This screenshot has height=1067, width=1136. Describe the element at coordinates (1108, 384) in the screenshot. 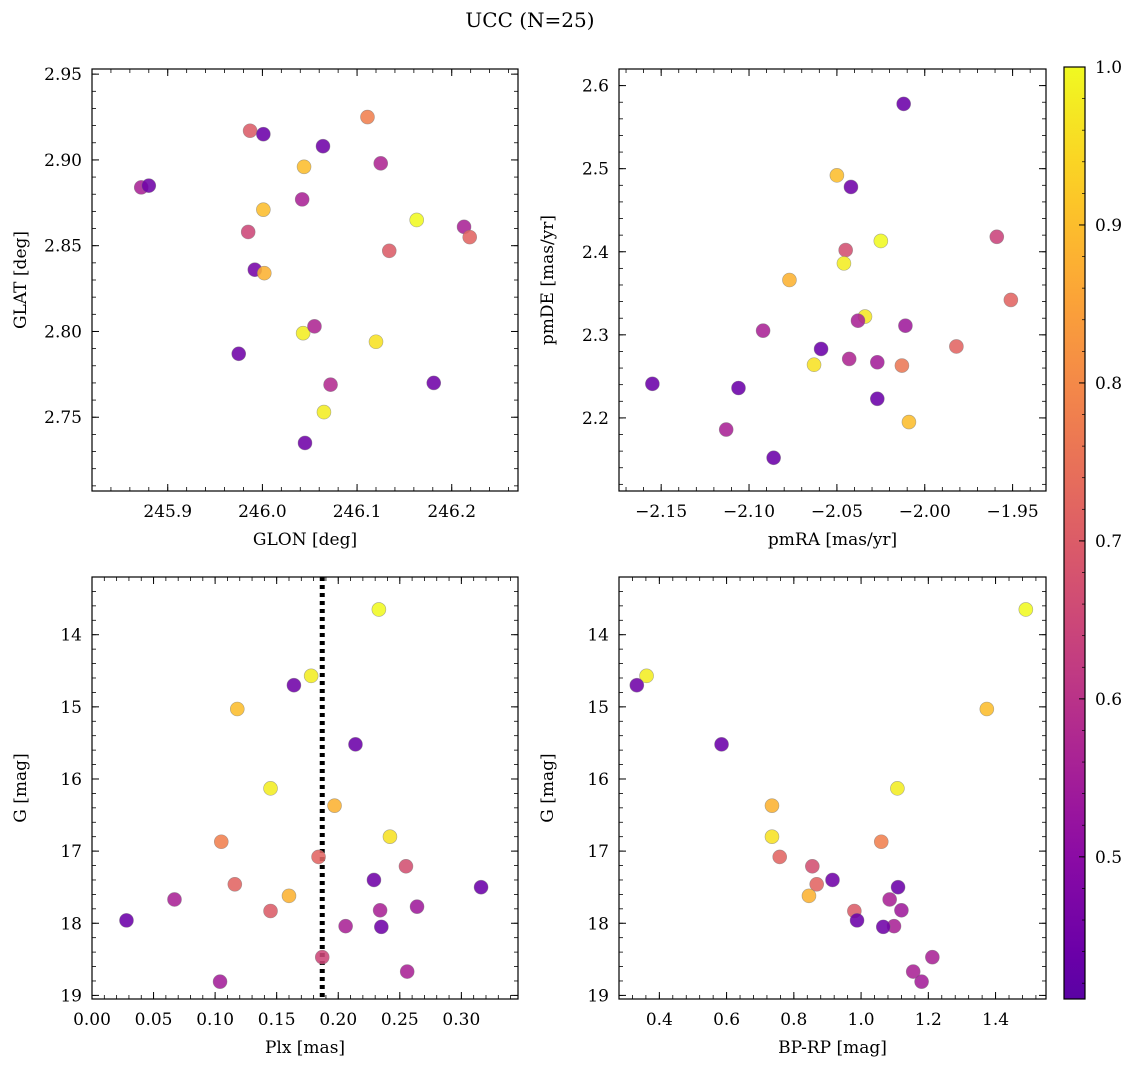

I see `colorbar-tick-label: 0.8` at that location.